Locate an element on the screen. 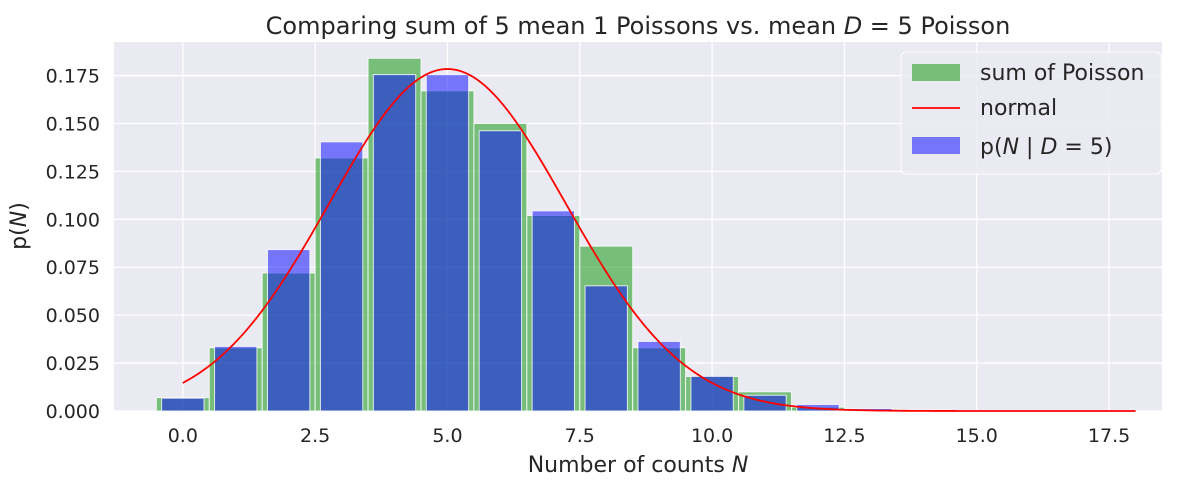  x-tick-labels: 0.0 2.5 5.0 7.5 10.0 12.5 15.0 17.5 is located at coordinates (649, 436).